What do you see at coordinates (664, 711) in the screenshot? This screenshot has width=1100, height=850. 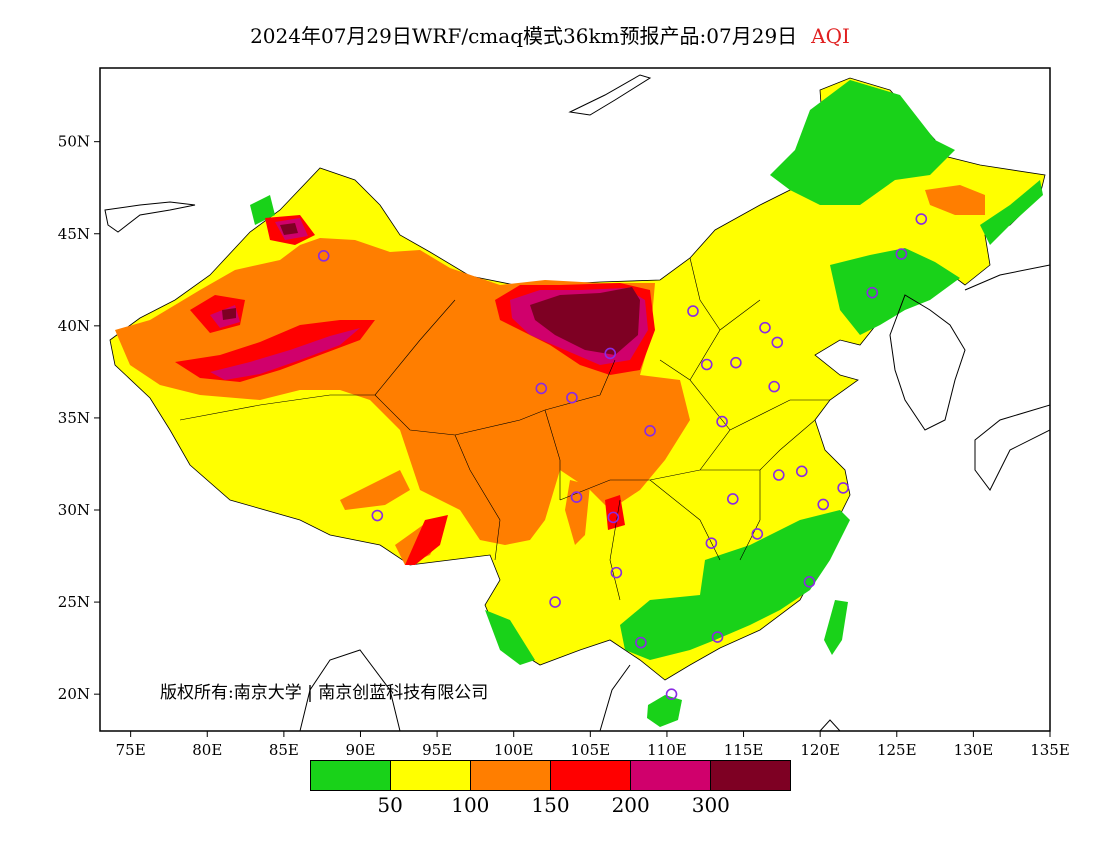 I see `region-good-hainan` at bounding box center [664, 711].